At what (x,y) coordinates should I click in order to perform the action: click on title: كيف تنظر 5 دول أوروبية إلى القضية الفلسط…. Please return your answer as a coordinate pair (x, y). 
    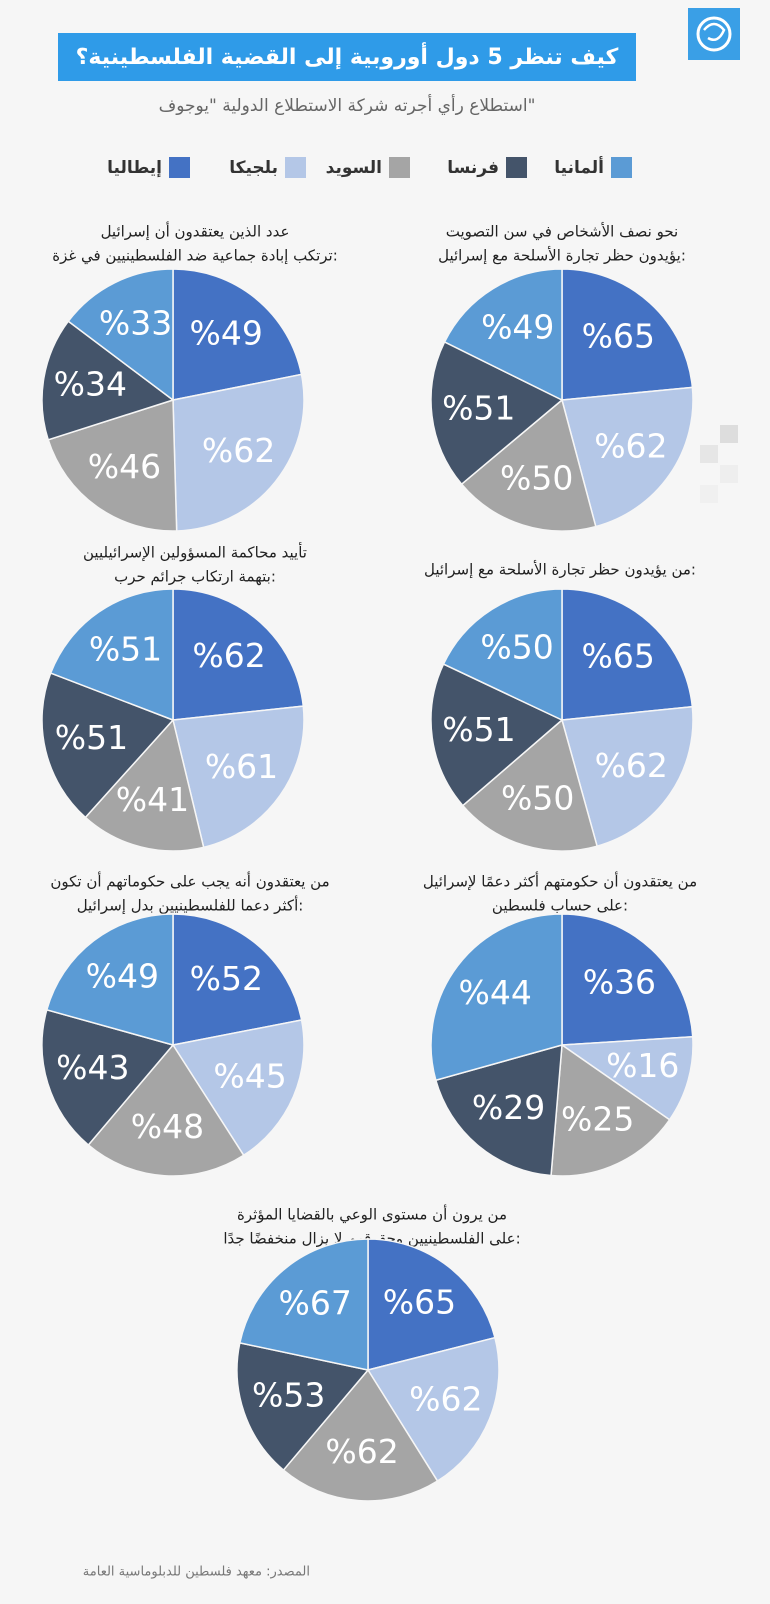
    Looking at the image, I should click on (347, 55).